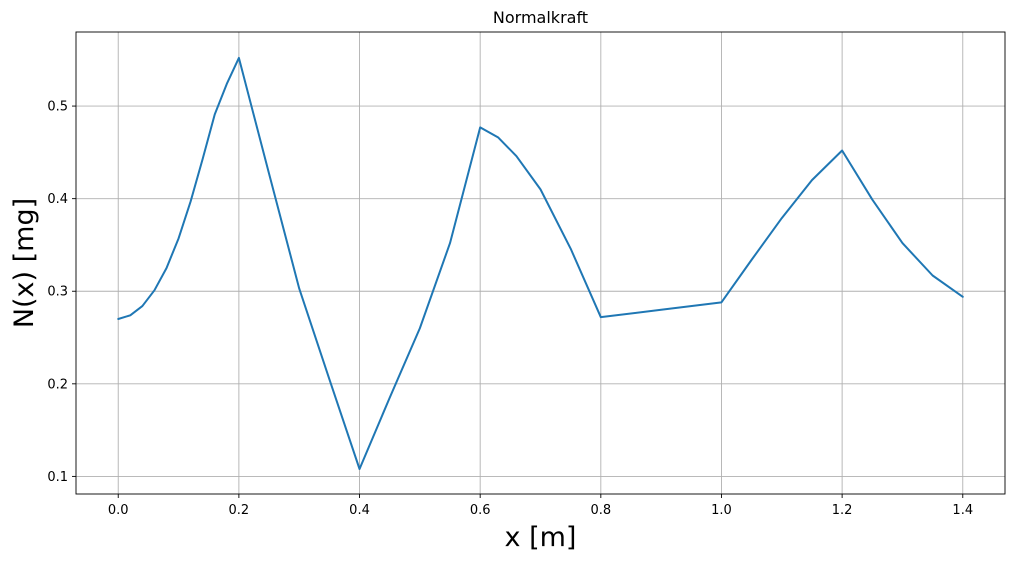 This screenshot has width=1015, height=561. I want to click on y-tick-label: 0.3, so click(57, 292).